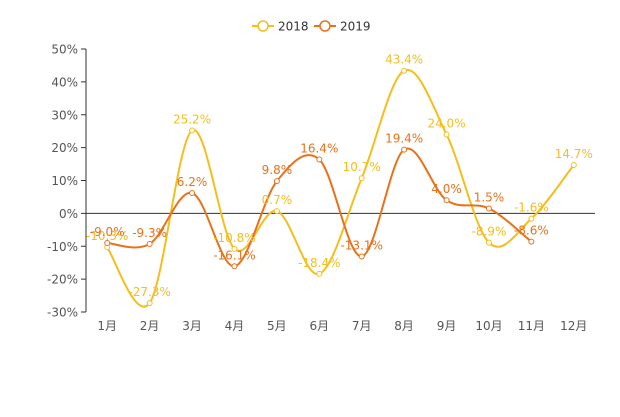 The height and width of the screenshot is (417, 620). Describe the element at coordinates (149, 233) in the screenshot. I see `data-label-2019: -9.3%` at that location.